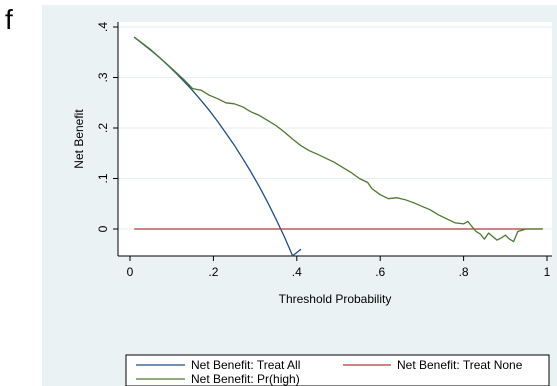  Describe the element at coordinates (547, 272) in the screenshot. I see `x-tick-label: 1` at that location.